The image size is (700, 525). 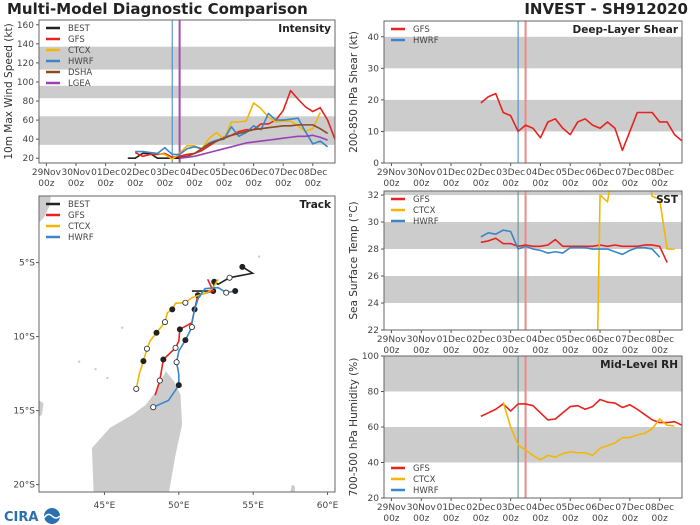 What do you see at coordinates (581, 412) in the screenshot?
I see `series-line-gfs` at bounding box center [581, 412].